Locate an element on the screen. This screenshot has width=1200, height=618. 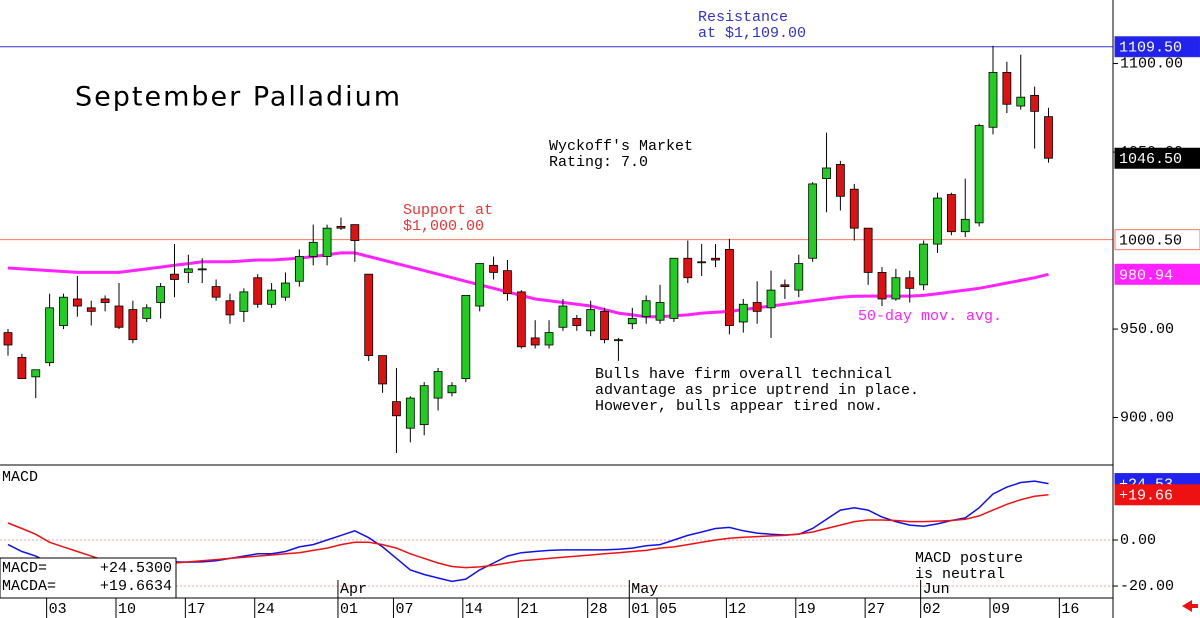
annotation: $1,000.00 is located at coordinates (443, 226).